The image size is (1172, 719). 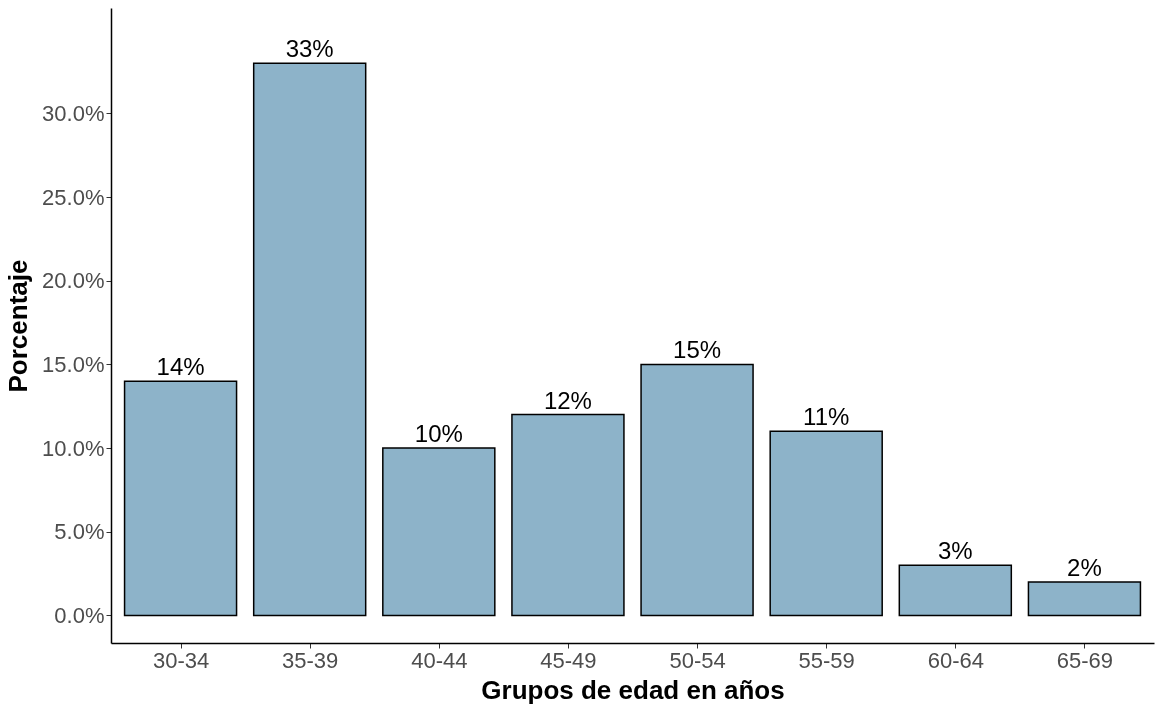 I want to click on x-tick-label: 65-69, so click(x=1085, y=660).